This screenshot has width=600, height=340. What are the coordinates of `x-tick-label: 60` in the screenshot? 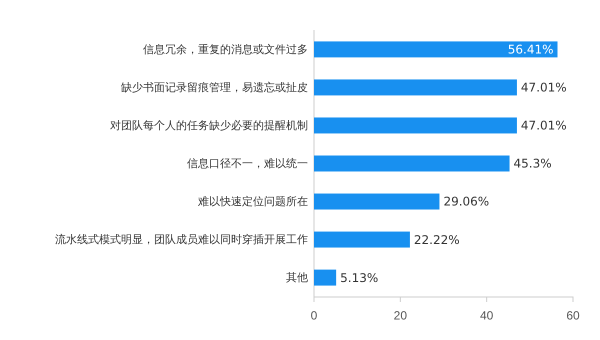 It's located at (573, 315).